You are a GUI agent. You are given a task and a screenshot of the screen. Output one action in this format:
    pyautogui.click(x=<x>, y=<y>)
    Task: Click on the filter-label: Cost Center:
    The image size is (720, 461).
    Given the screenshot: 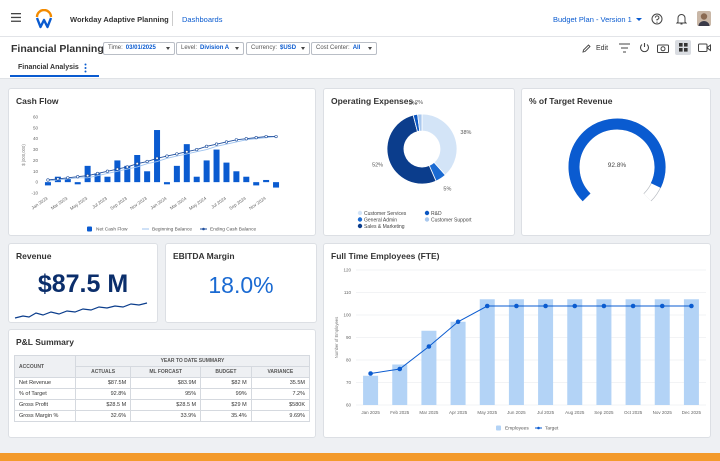 What is the action you would take?
    pyautogui.click(x=333, y=48)
    